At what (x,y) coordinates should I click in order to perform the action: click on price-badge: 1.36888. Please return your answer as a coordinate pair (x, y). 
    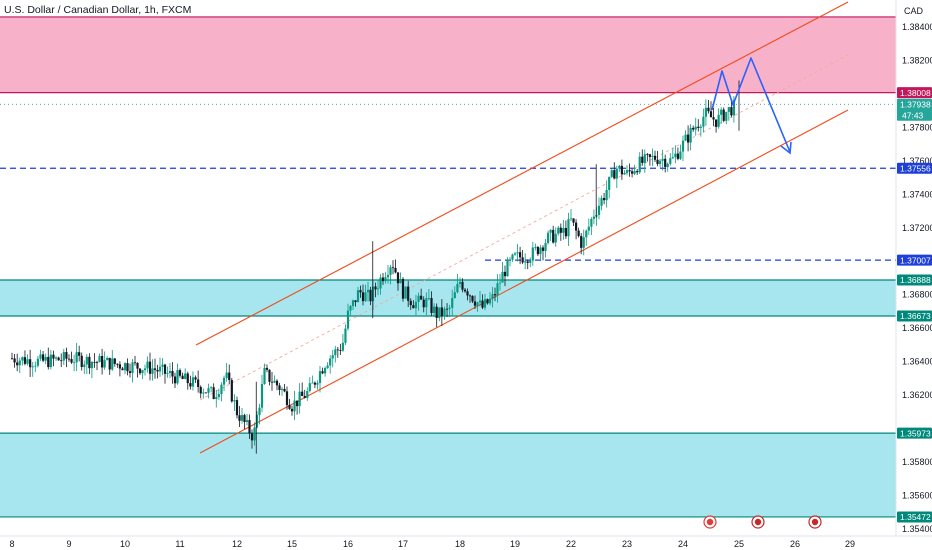
    Looking at the image, I should click on (914, 280).